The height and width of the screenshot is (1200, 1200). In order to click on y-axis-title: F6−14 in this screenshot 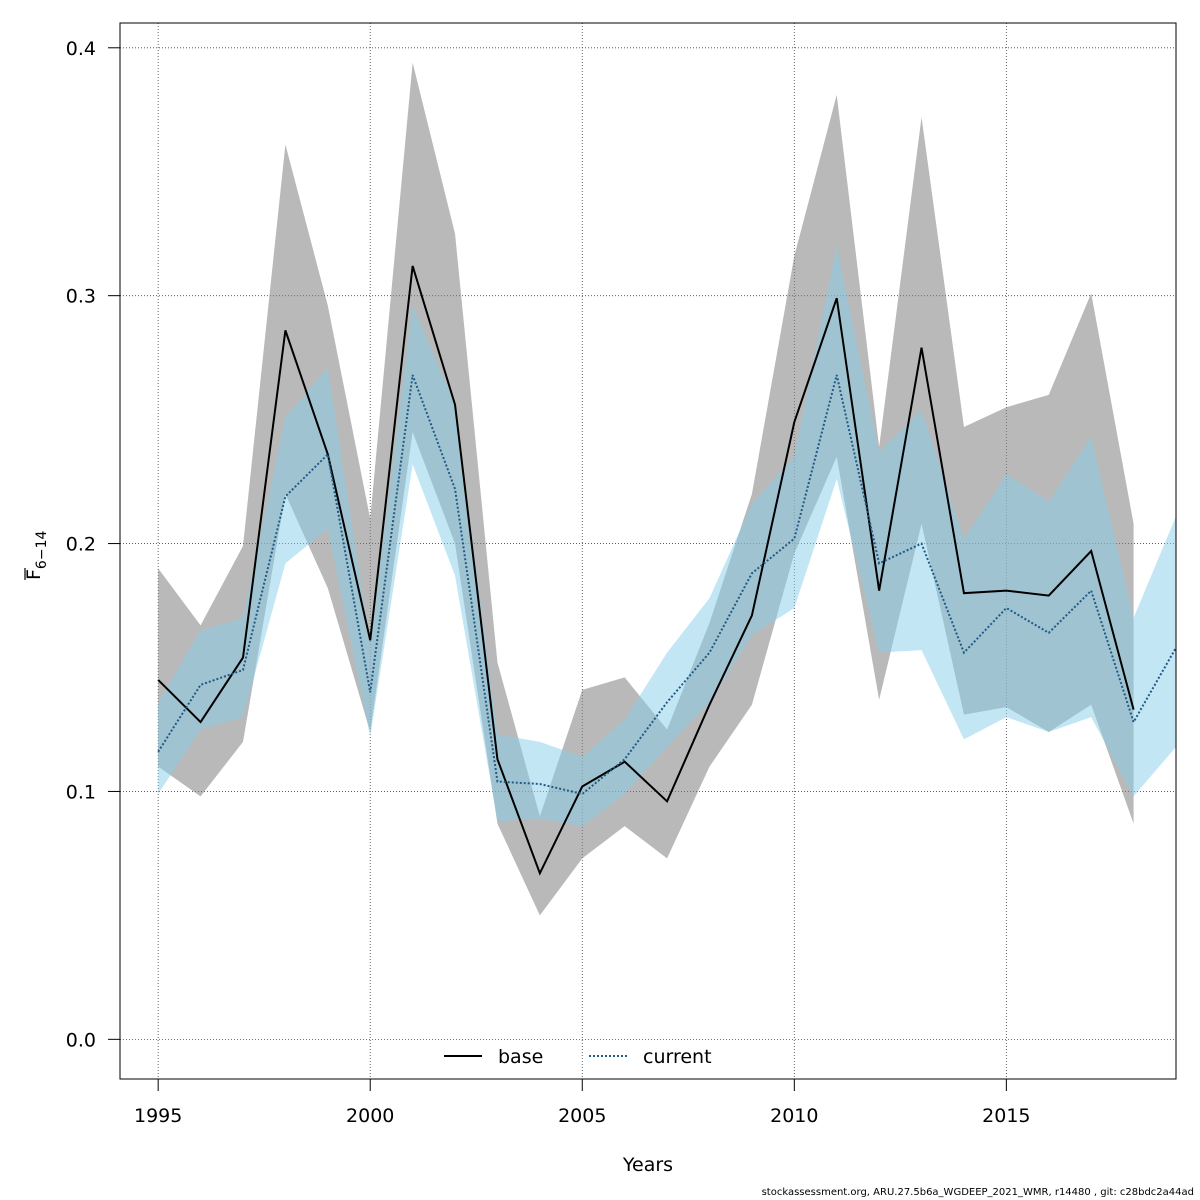, I will do `click(36, 555)`.